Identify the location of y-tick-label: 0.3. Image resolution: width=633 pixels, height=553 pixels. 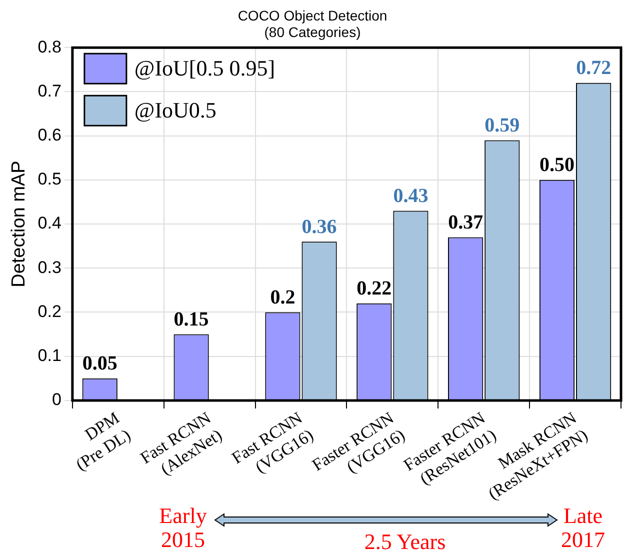
(50, 267).